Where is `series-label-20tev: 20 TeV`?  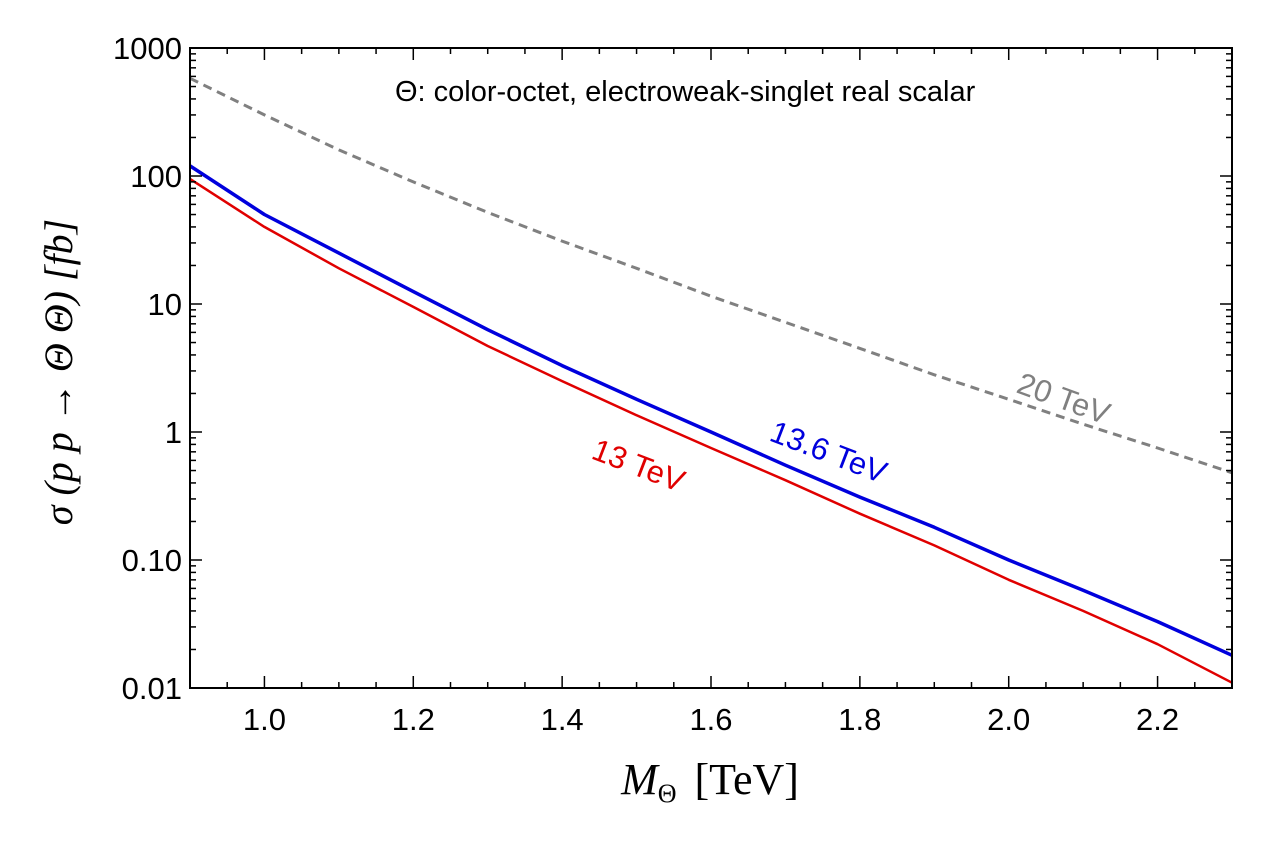
series-label-20tev: 20 TeV is located at coordinates (1064, 399).